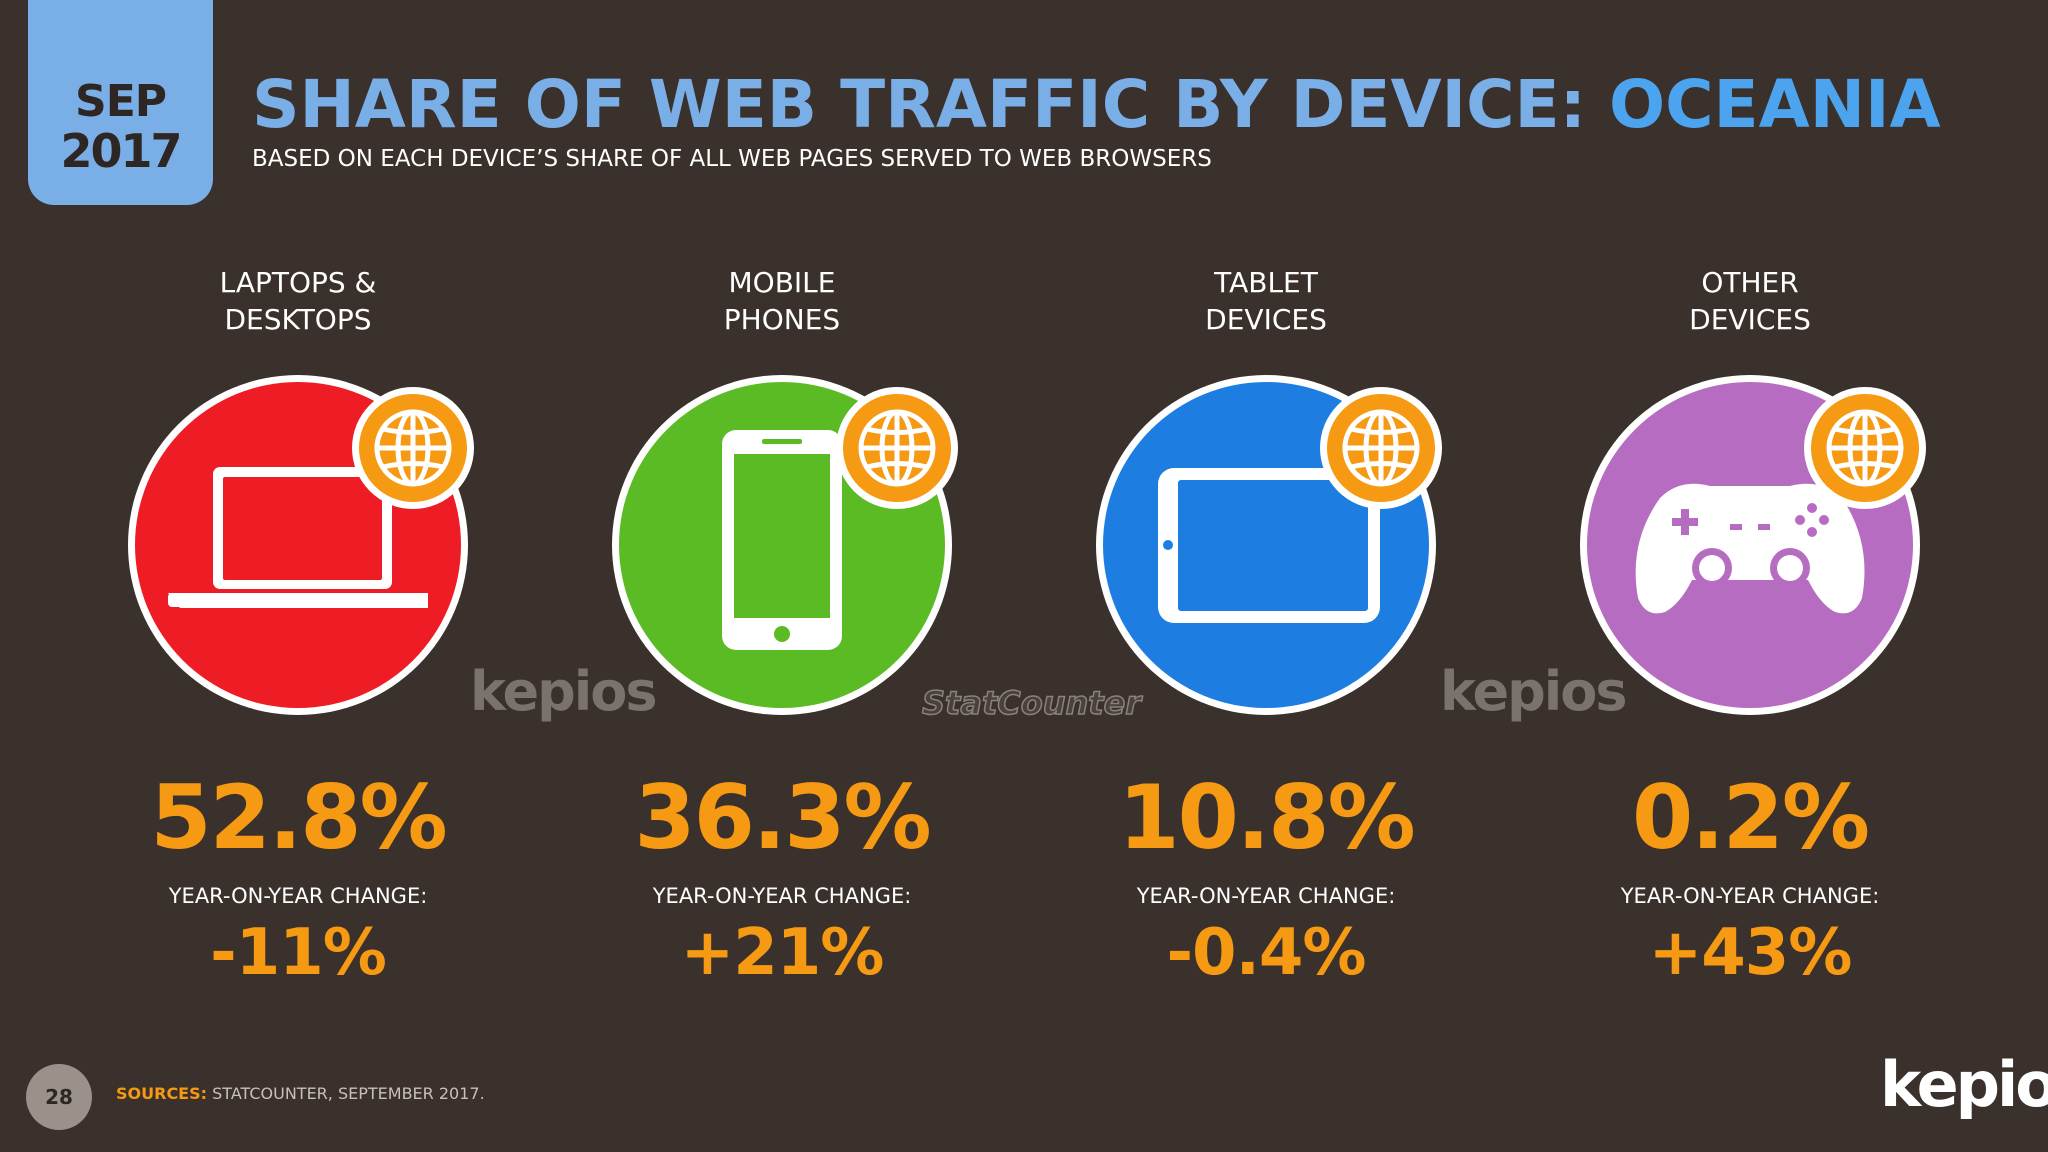 The image size is (2048, 1152). What do you see at coordinates (563, 691) in the screenshot?
I see `kepios-watermark-left: kepios` at bounding box center [563, 691].